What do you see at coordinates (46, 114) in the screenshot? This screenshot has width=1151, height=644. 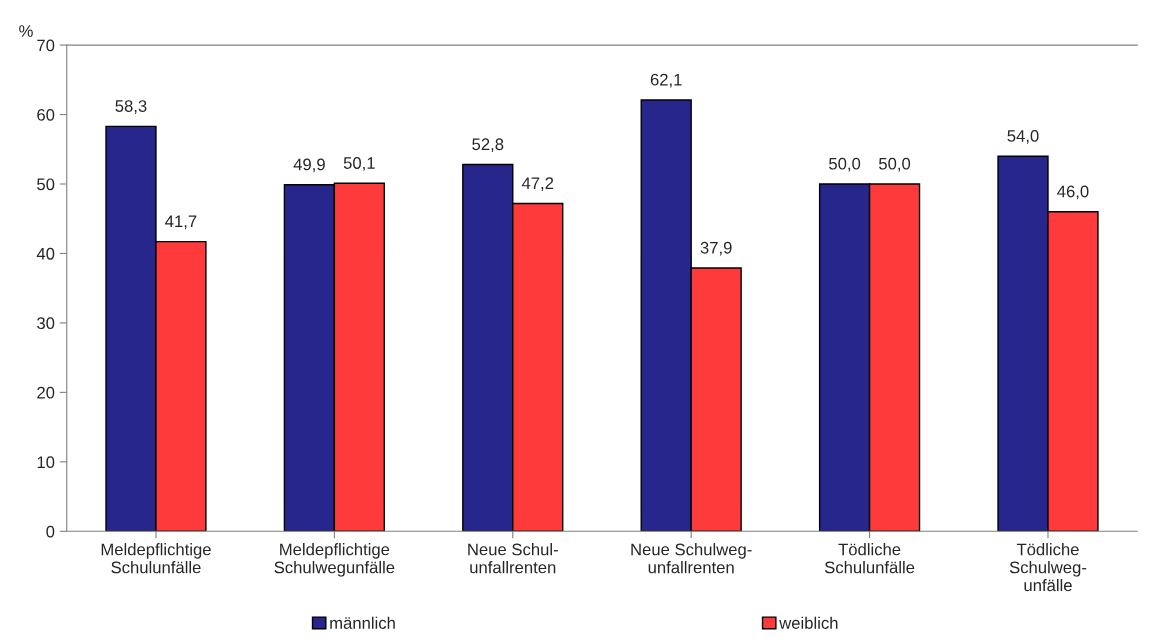 I see `y-tick-label: 60` at bounding box center [46, 114].